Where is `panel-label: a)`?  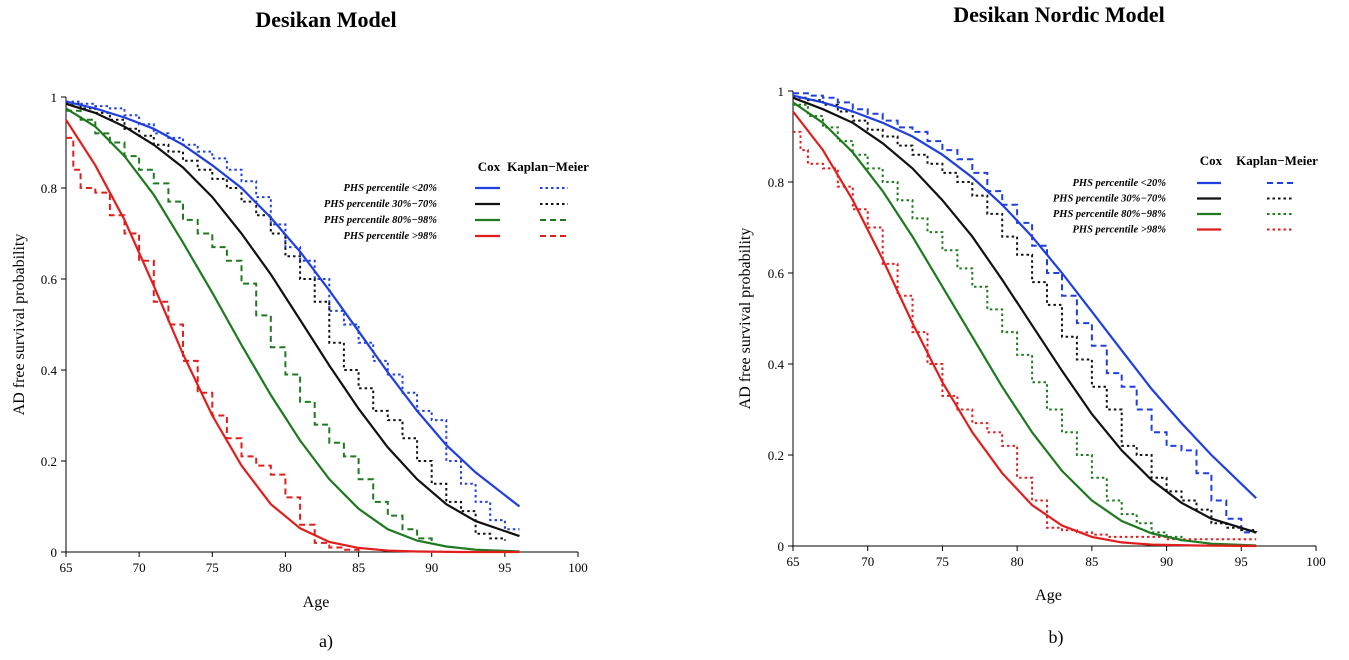 panel-label: a) is located at coordinates (326, 641).